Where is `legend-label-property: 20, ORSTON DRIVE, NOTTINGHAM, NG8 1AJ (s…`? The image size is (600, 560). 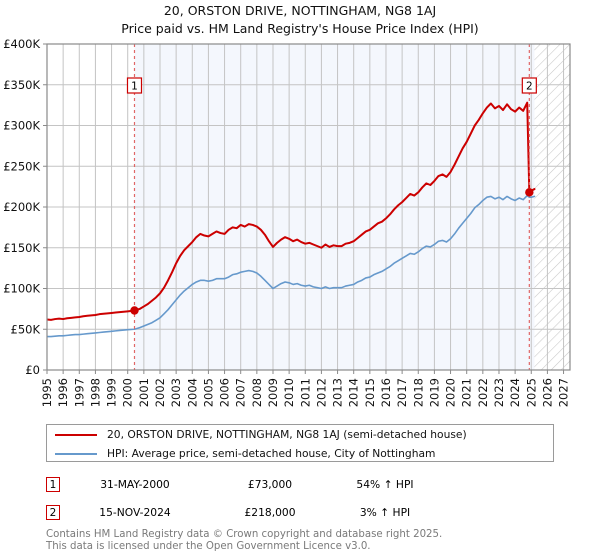
legend-label-property: 20, ORSTON DRIVE, NOTTINGHAM, NG8 1AJ (s… is located at coordinates (287, 434).